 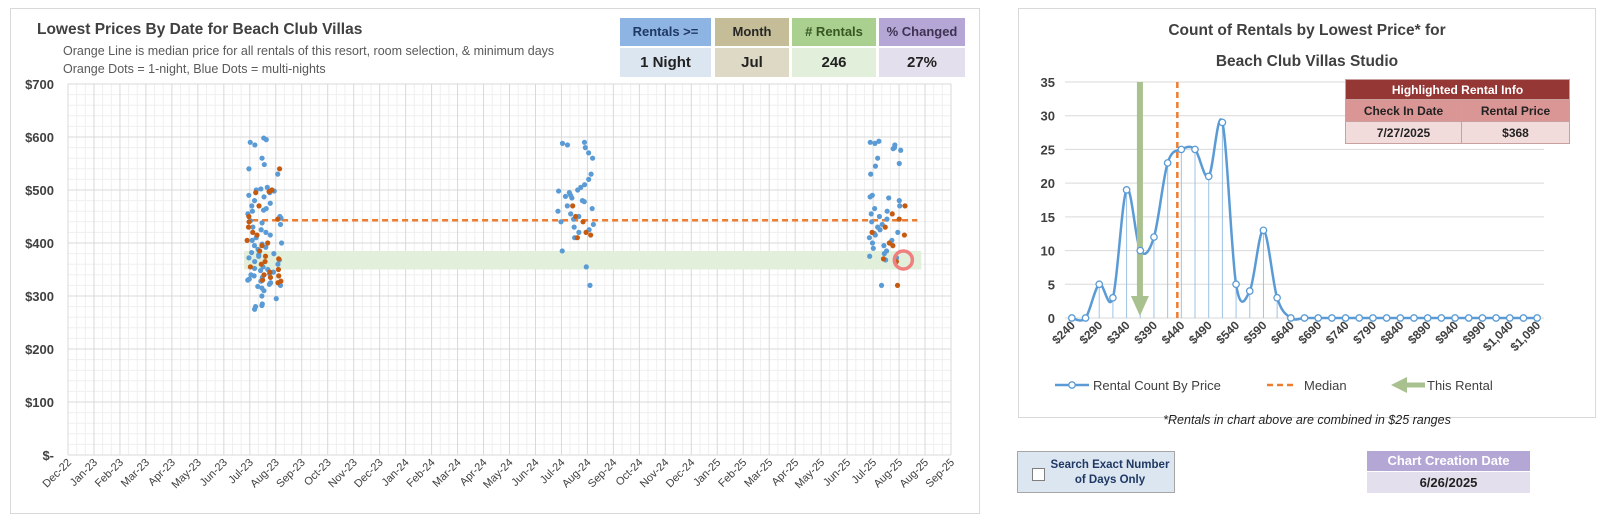 I want to click on x-tick-label: Mar-24, so click(x=447, y=473).